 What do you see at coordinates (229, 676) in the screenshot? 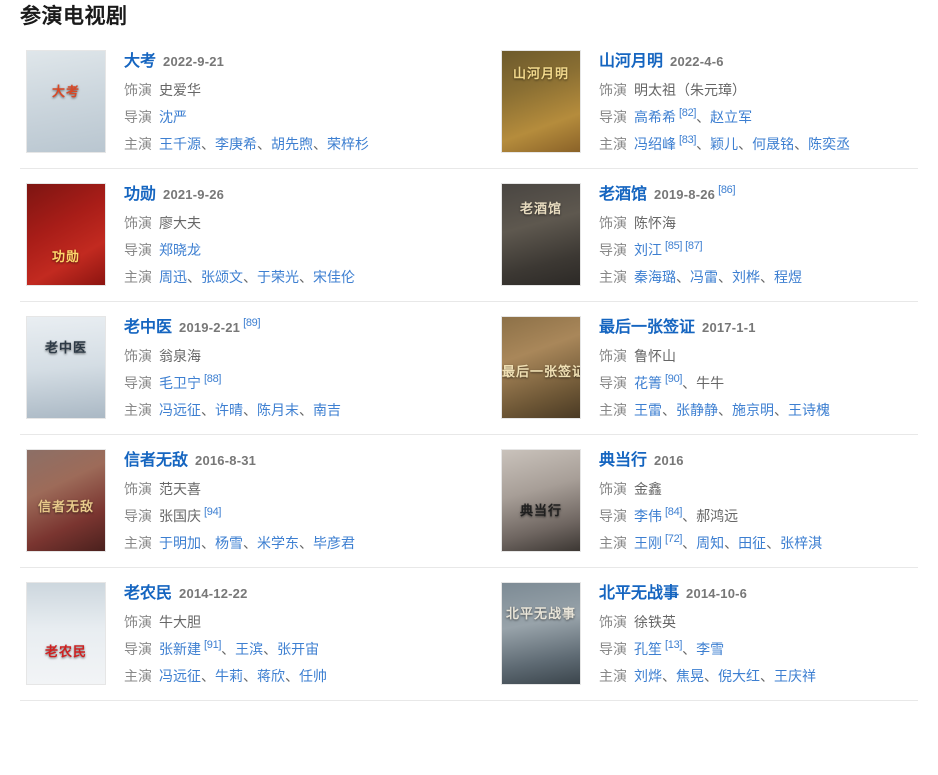
I see `starring-name: 牛莉` at bounding box center [229, 676].